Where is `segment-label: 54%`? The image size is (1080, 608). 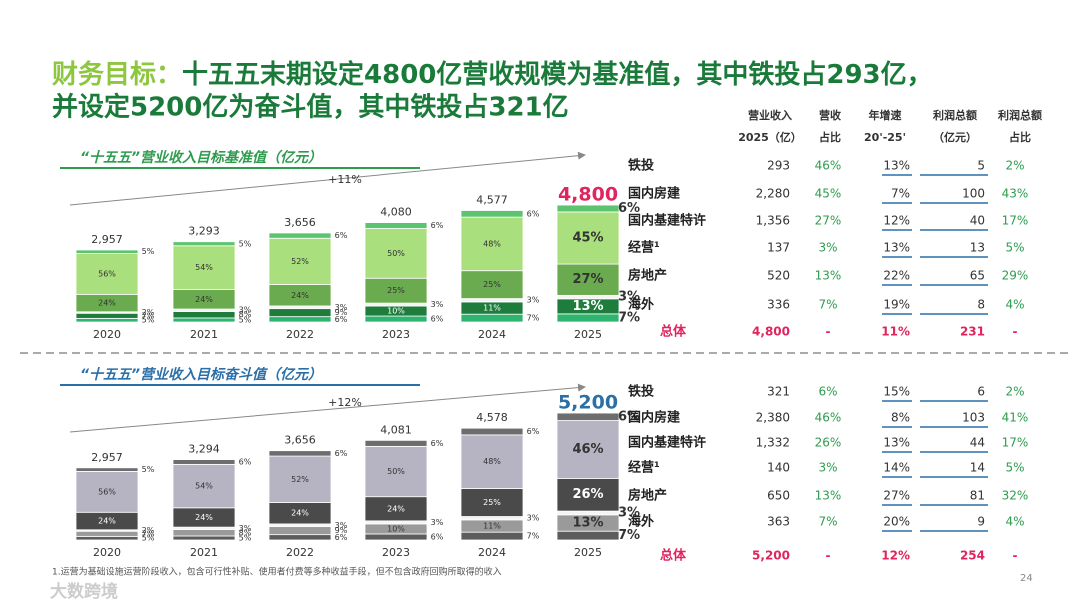
segment-label: 54% is located at coordinates (204, 486).